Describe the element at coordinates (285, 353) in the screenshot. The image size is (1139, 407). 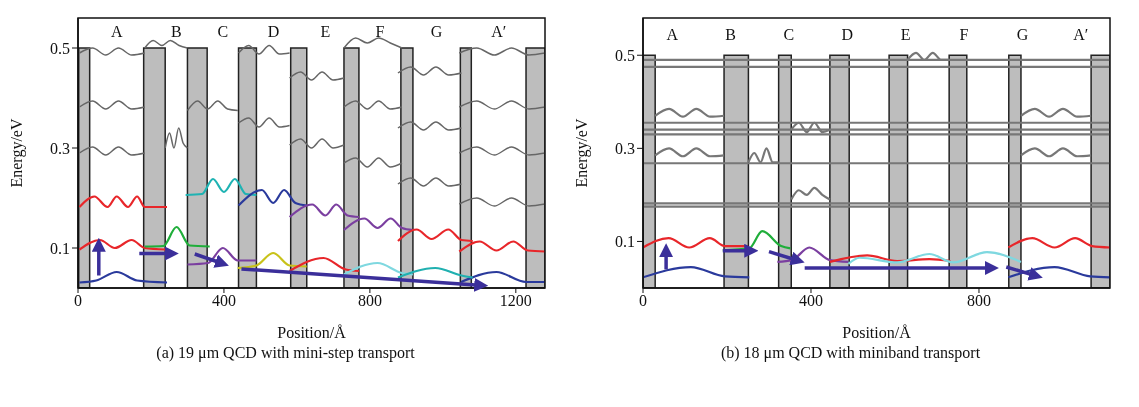
I see `text: (a) 19 μm QCD with mini-step transport` at that location.